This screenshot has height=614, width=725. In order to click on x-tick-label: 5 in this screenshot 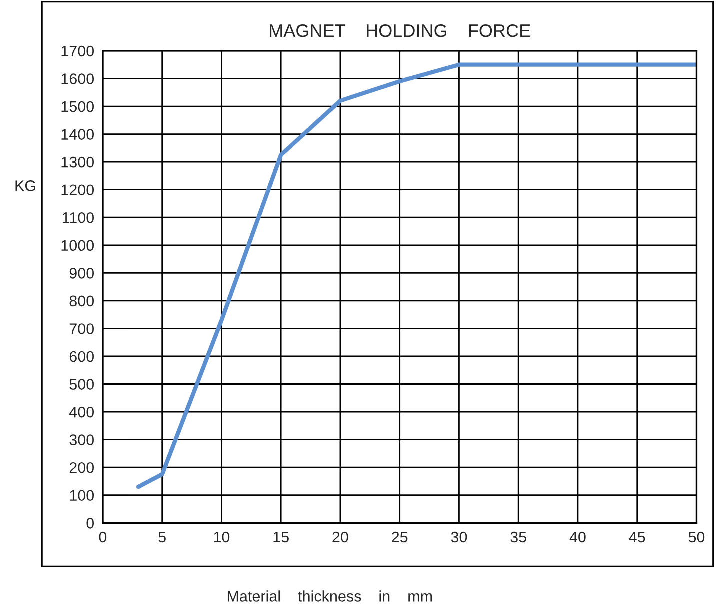, I will do `click(162, 537)`.